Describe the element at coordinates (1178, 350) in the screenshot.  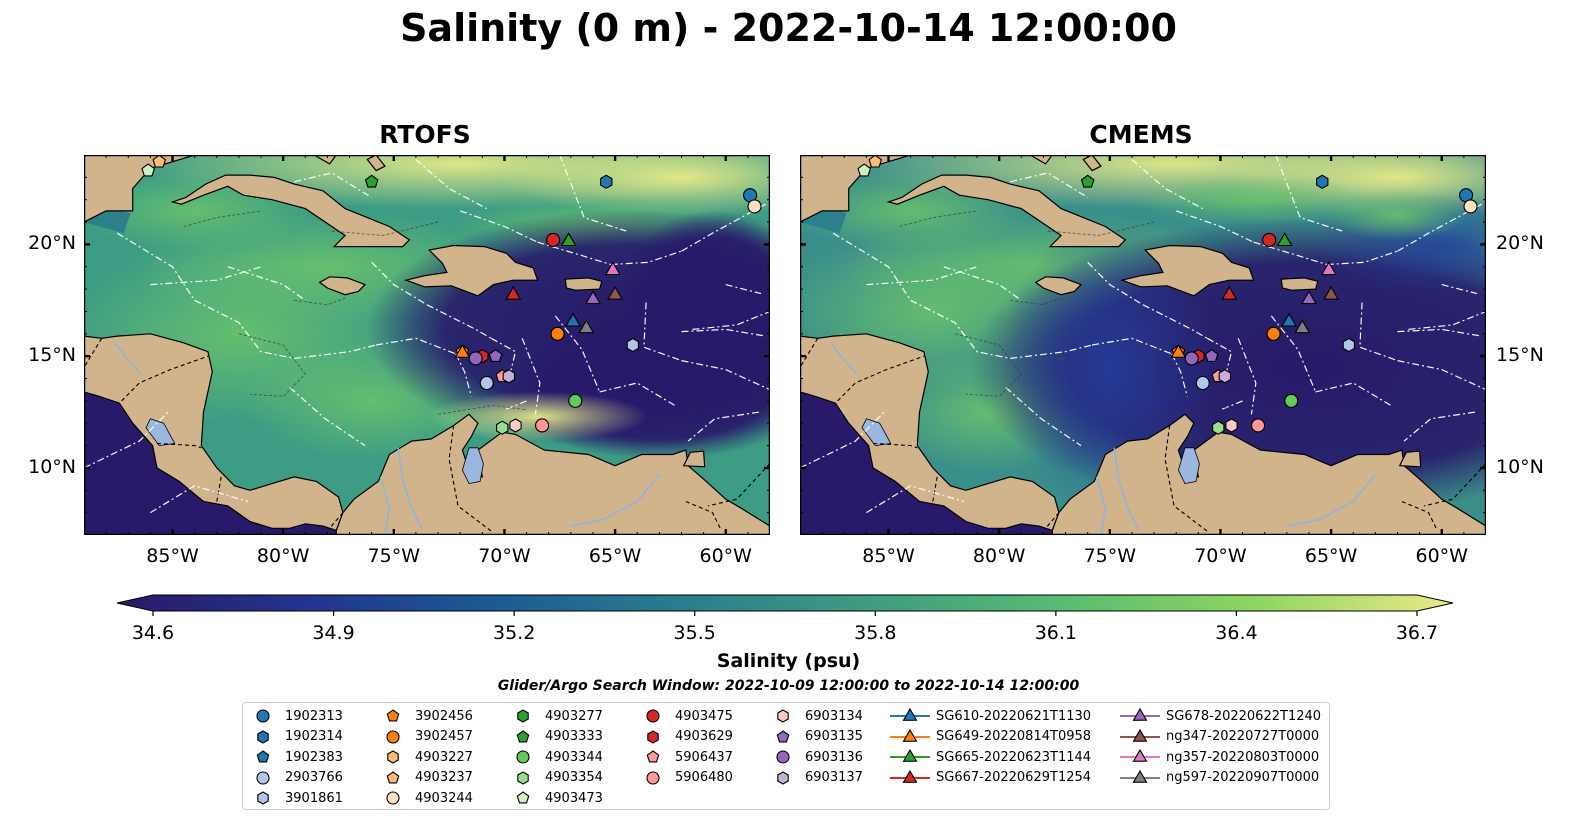
I see `map-marker-SG649-20220814T0958` at that location.